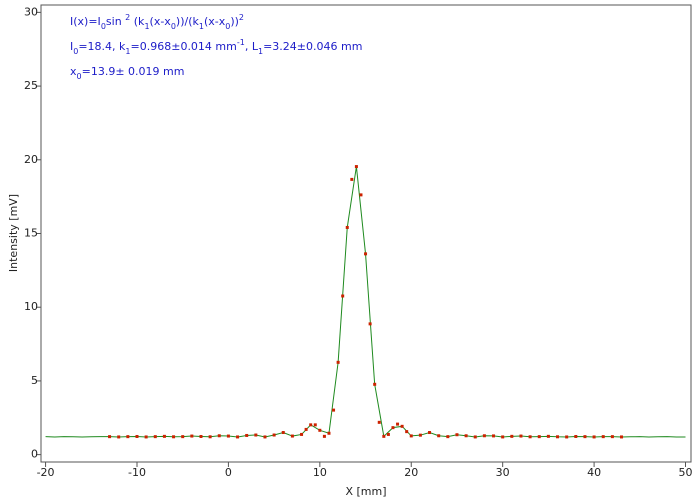 The image size is (696, 504). Describe the element at coordinates (594, 472) in the screenshot. I see `x-tick-label: 40` at that location.